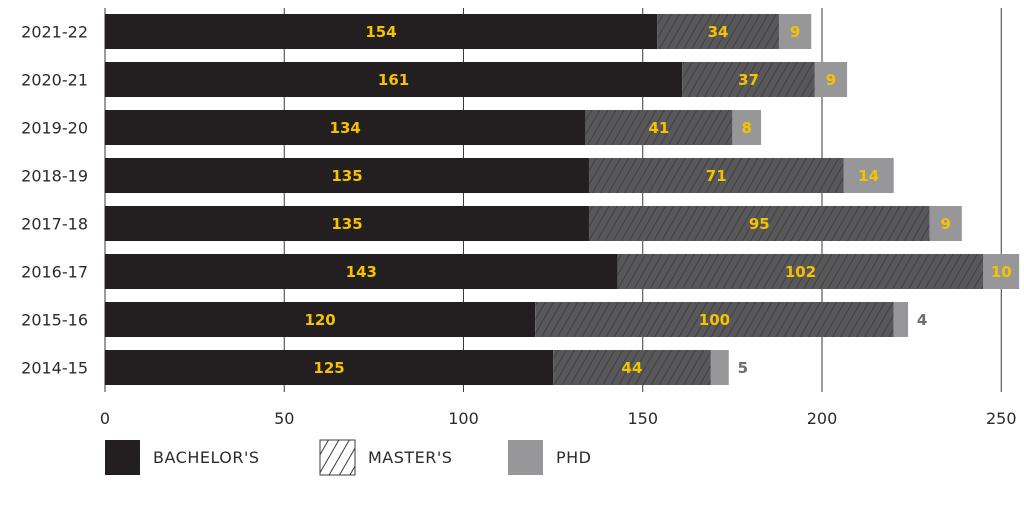 The image size is (1024, 505). I want to click on x-tick-label: 50, so click(284, 418).